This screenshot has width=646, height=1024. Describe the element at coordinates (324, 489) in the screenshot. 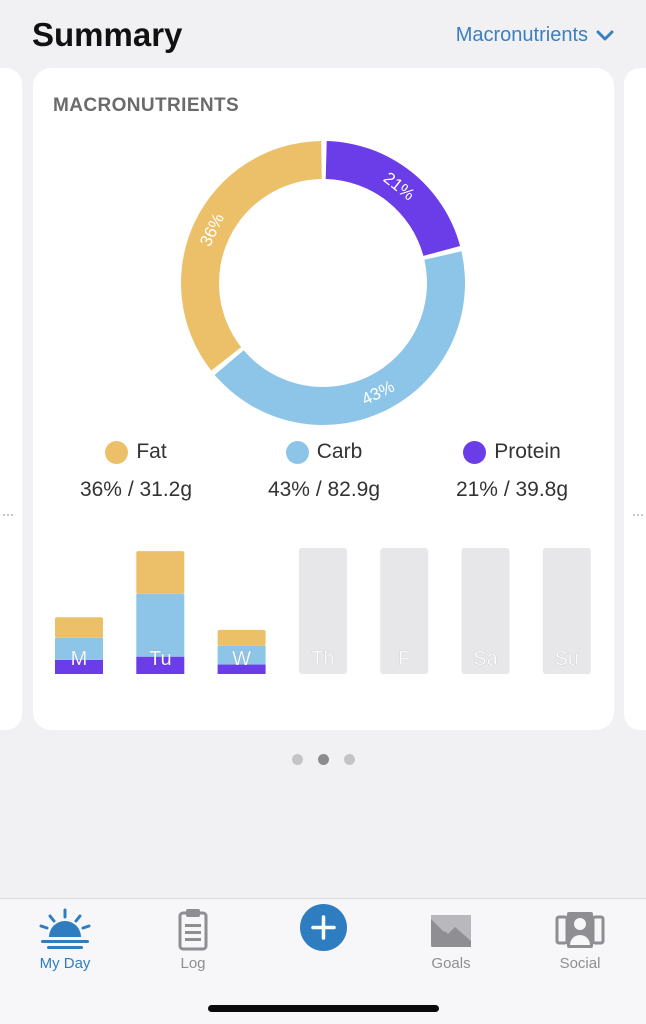

I see `legend-value-carb: 43% / 82.9g` at that location.